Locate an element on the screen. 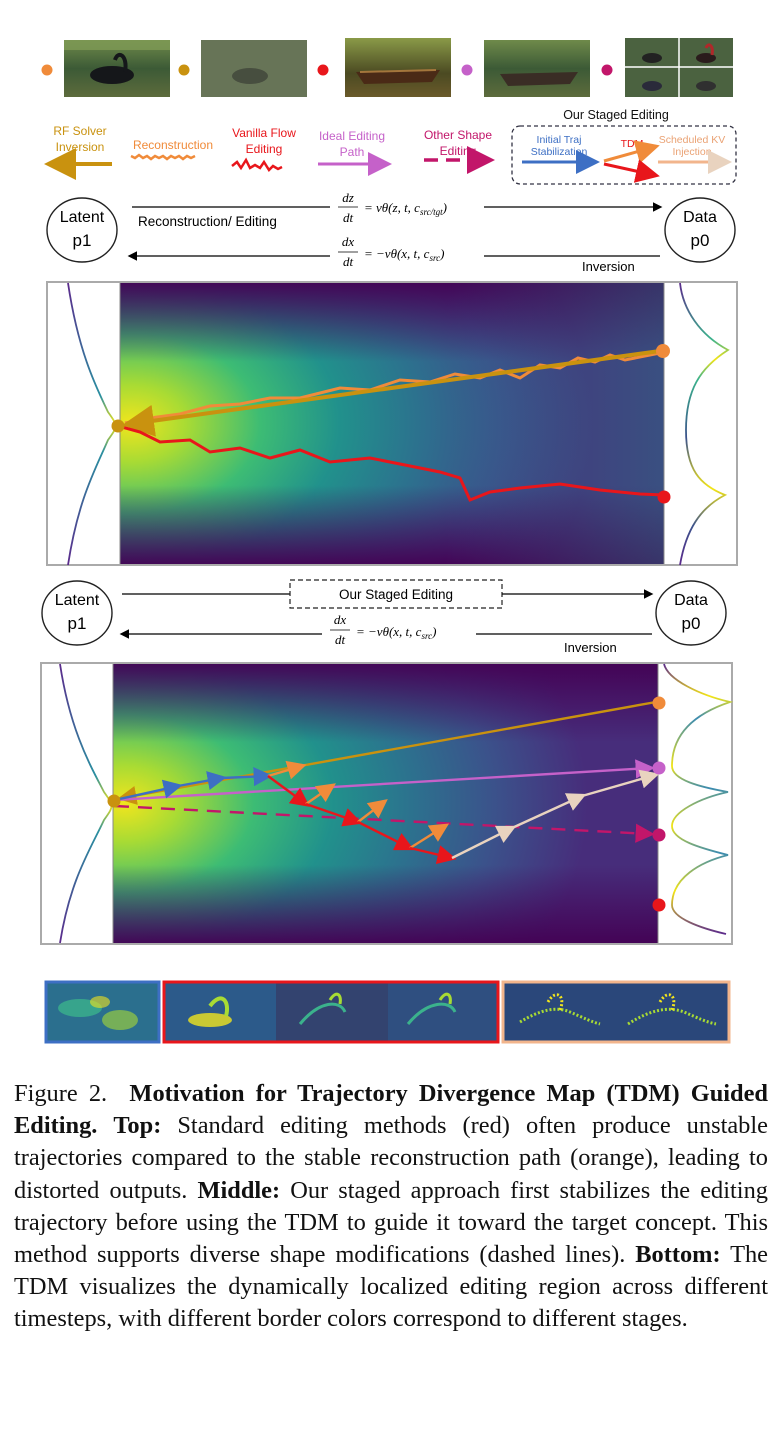 This screenshot has height=1446, width=780. legend-rf-solver-2: Inversion is located at coordinates (80, 147).